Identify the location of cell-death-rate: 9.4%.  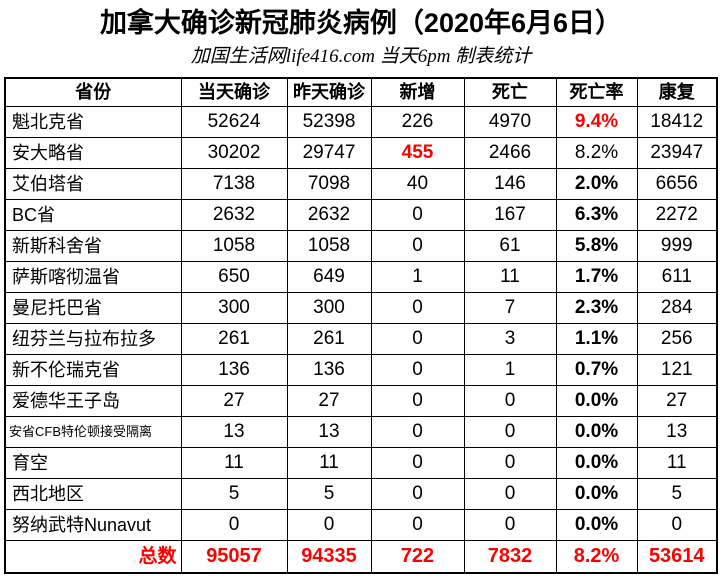
(596, 121).